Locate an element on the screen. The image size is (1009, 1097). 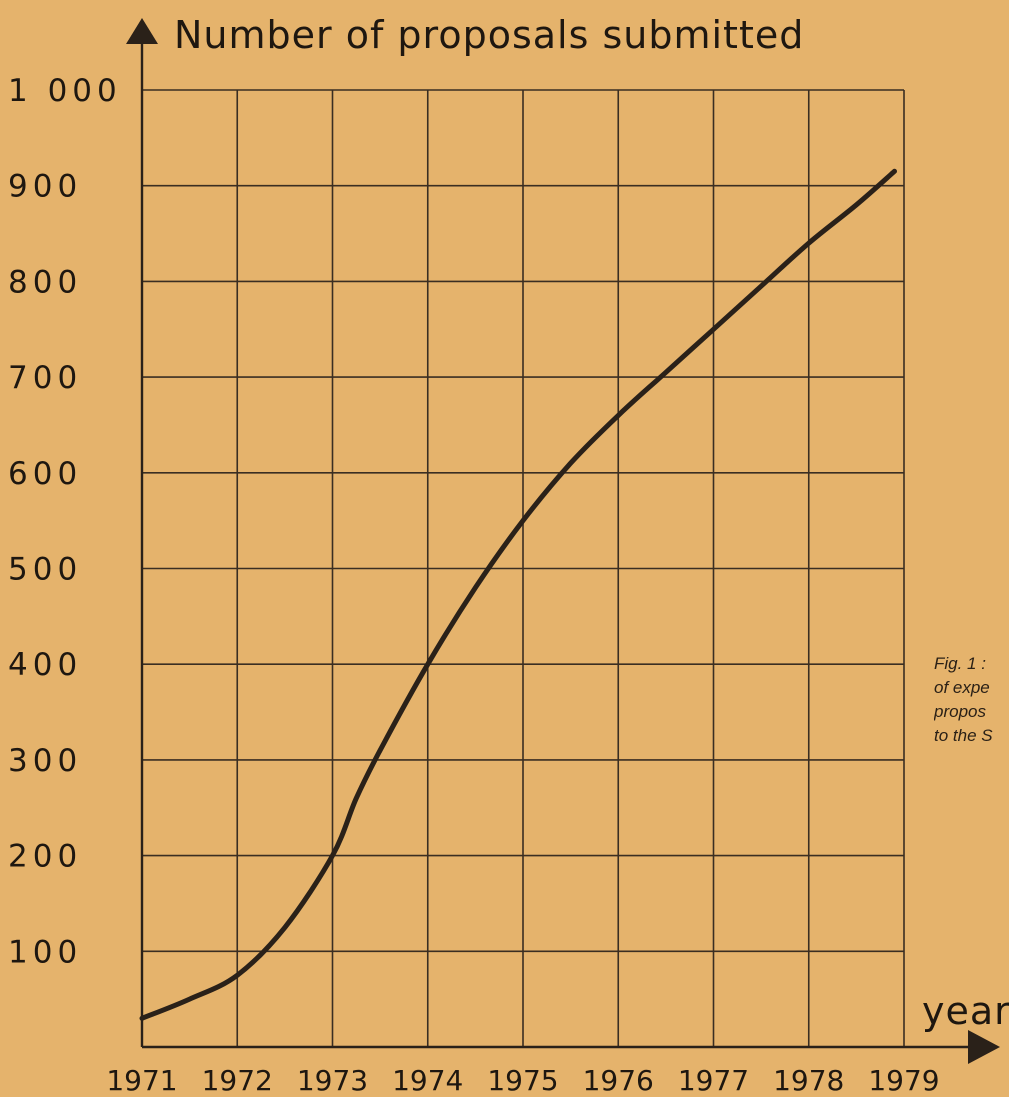
x-tick-label: 1975 is located at coordinates (522, 1080).